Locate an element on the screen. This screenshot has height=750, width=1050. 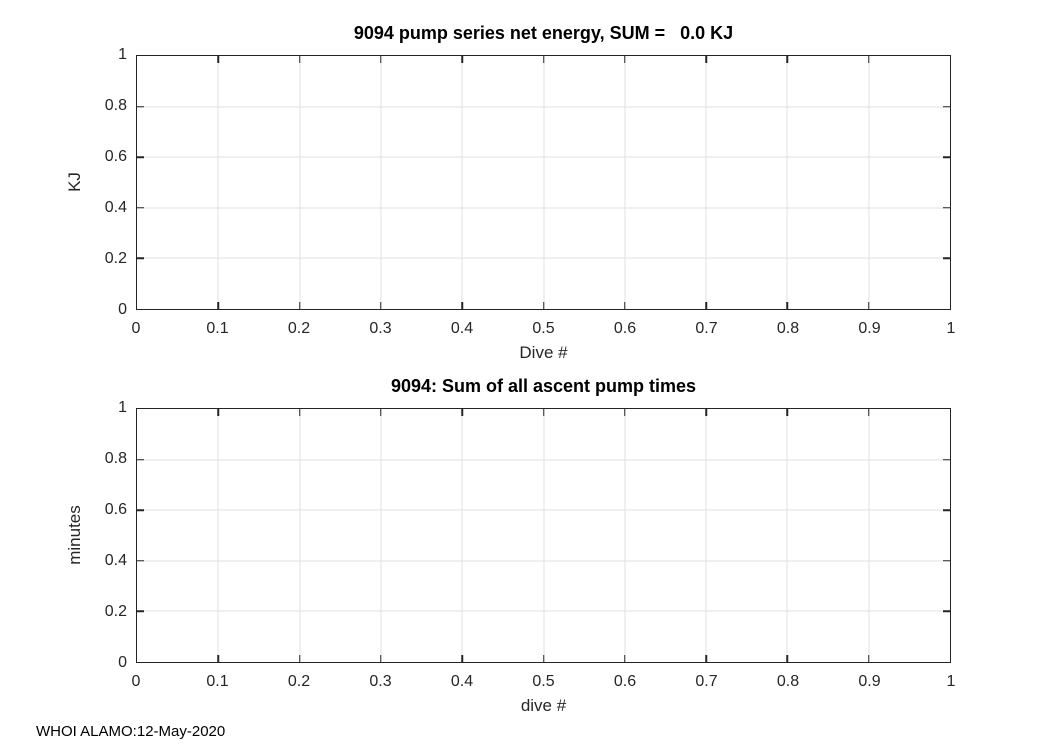
footer-datestamp: WHOI ALAMO:12-May-2020 is located at coordinates (131, 731).